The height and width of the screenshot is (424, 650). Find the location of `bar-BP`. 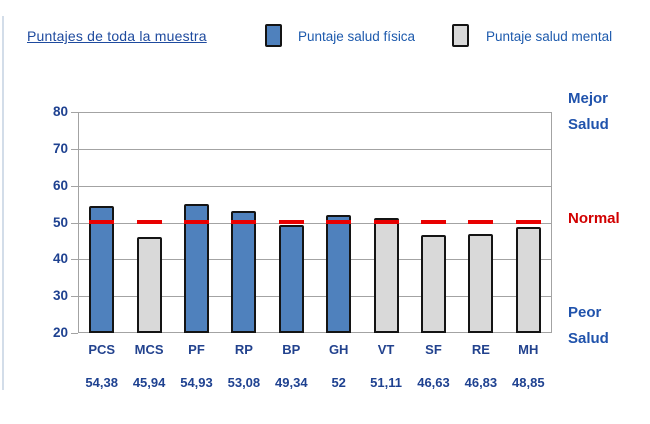

bar-BP is located at coordinates (291, 278).